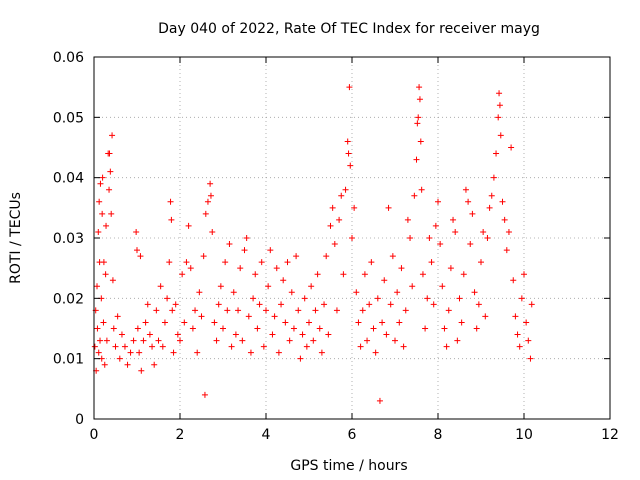 The height and width of the screenshot is (480, 640). Describe the element at coordinates (352, 435) in the screenshot. I see `x-tick-label: 6` at that location.